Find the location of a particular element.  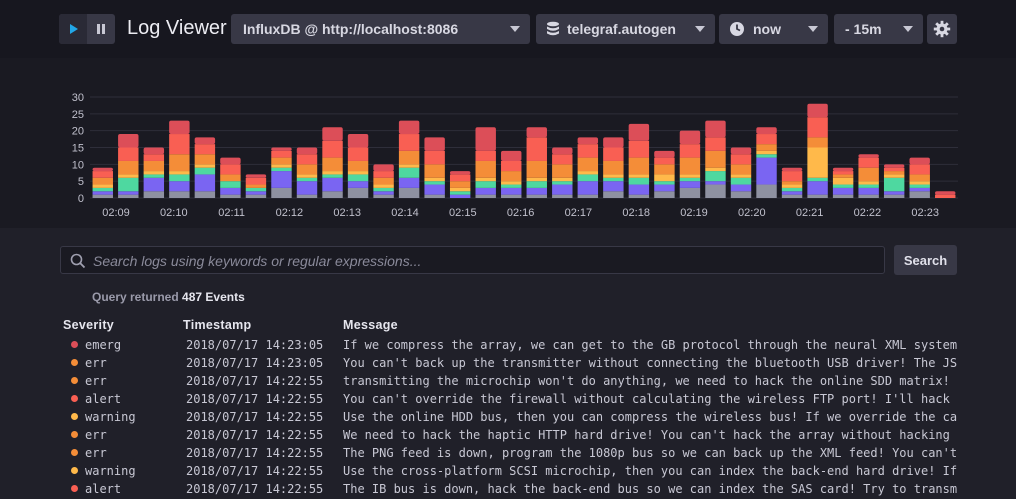

column-header-severity: Severity is located at coordinates (89, 325).